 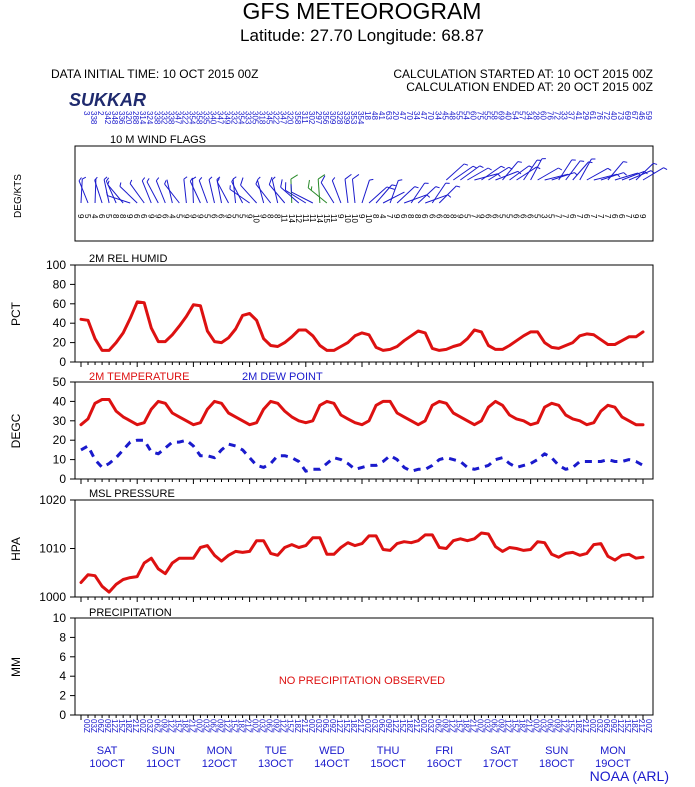 What do you see at coordinates (220, 764) in the screenshot?
I see `x-day-date: 12OCT` at bounding box center [220, 764].